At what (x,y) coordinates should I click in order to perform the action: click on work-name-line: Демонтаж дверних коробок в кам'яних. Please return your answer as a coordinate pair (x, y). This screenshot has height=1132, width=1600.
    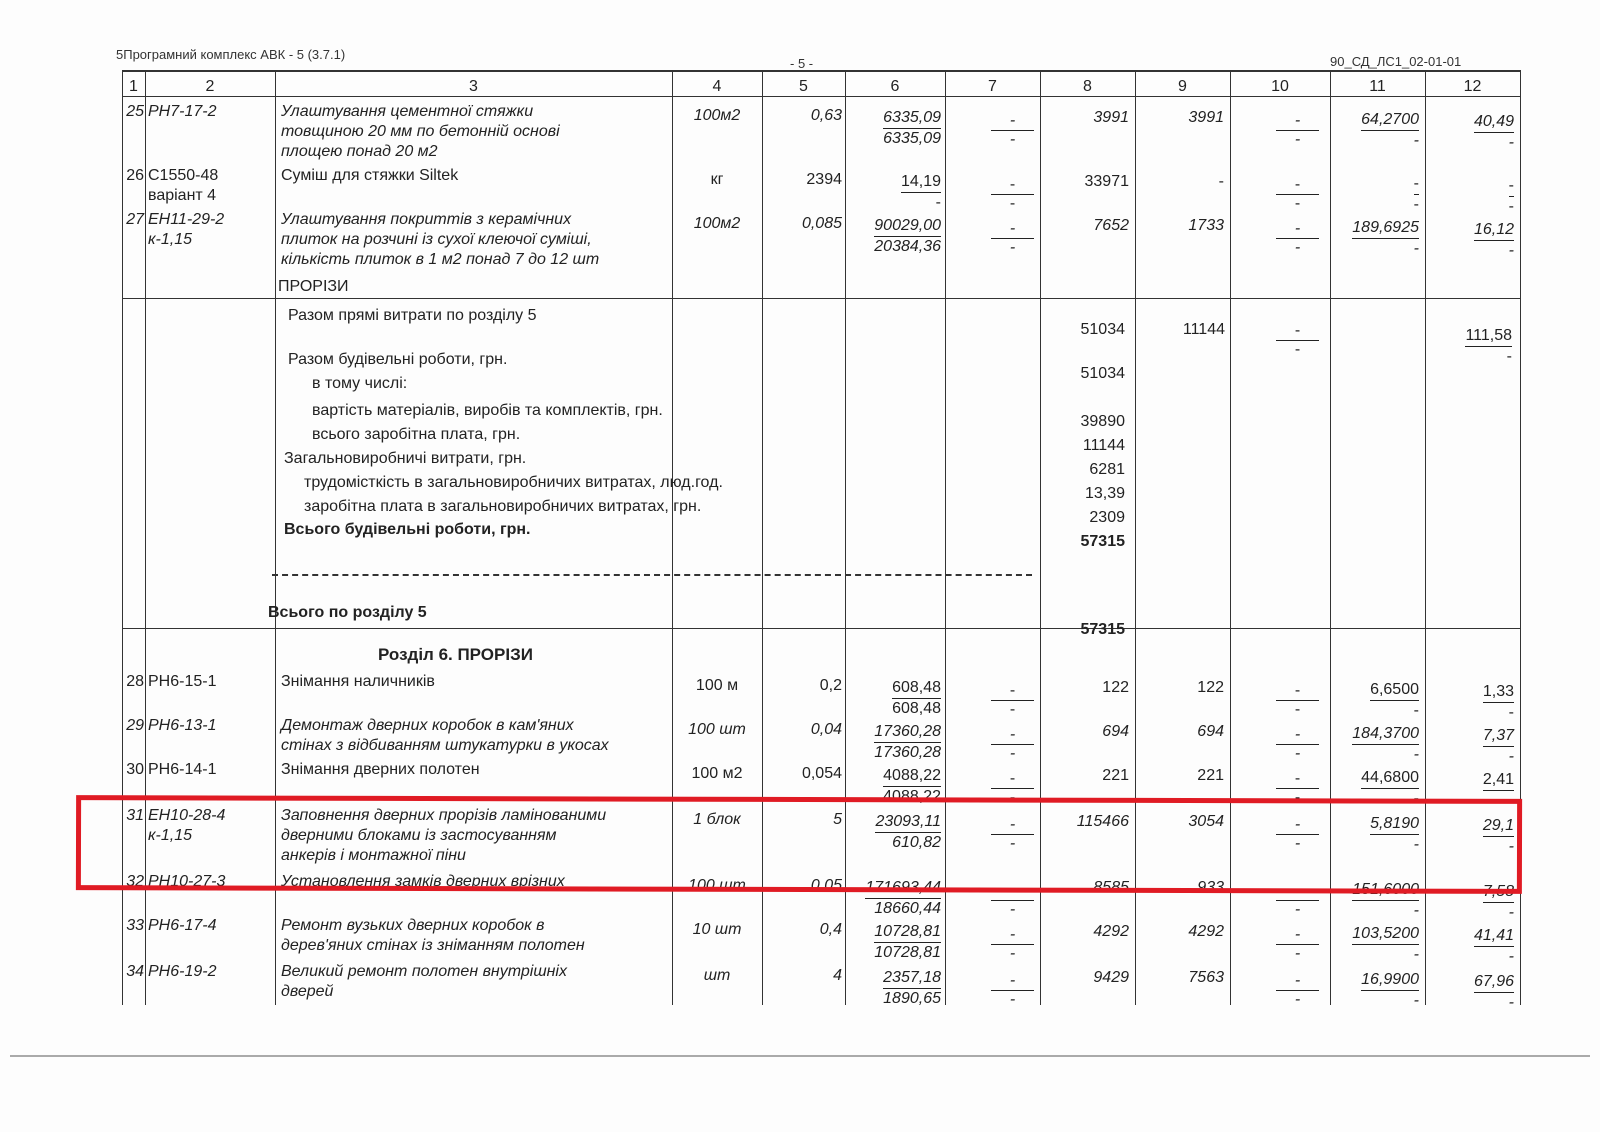
    Looking at the image, I should click on (427, 725).